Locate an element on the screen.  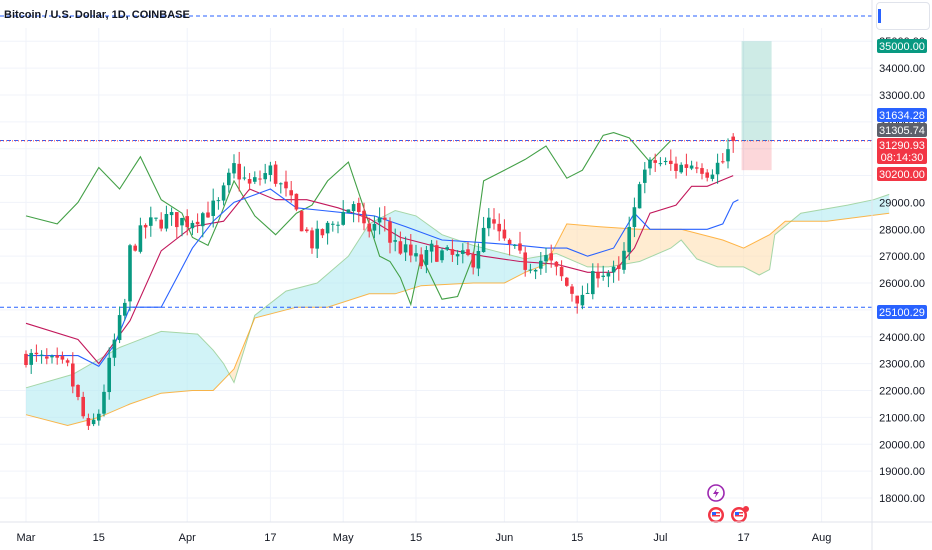
time-tick-label: Apr is located at coordinates (187, 538).